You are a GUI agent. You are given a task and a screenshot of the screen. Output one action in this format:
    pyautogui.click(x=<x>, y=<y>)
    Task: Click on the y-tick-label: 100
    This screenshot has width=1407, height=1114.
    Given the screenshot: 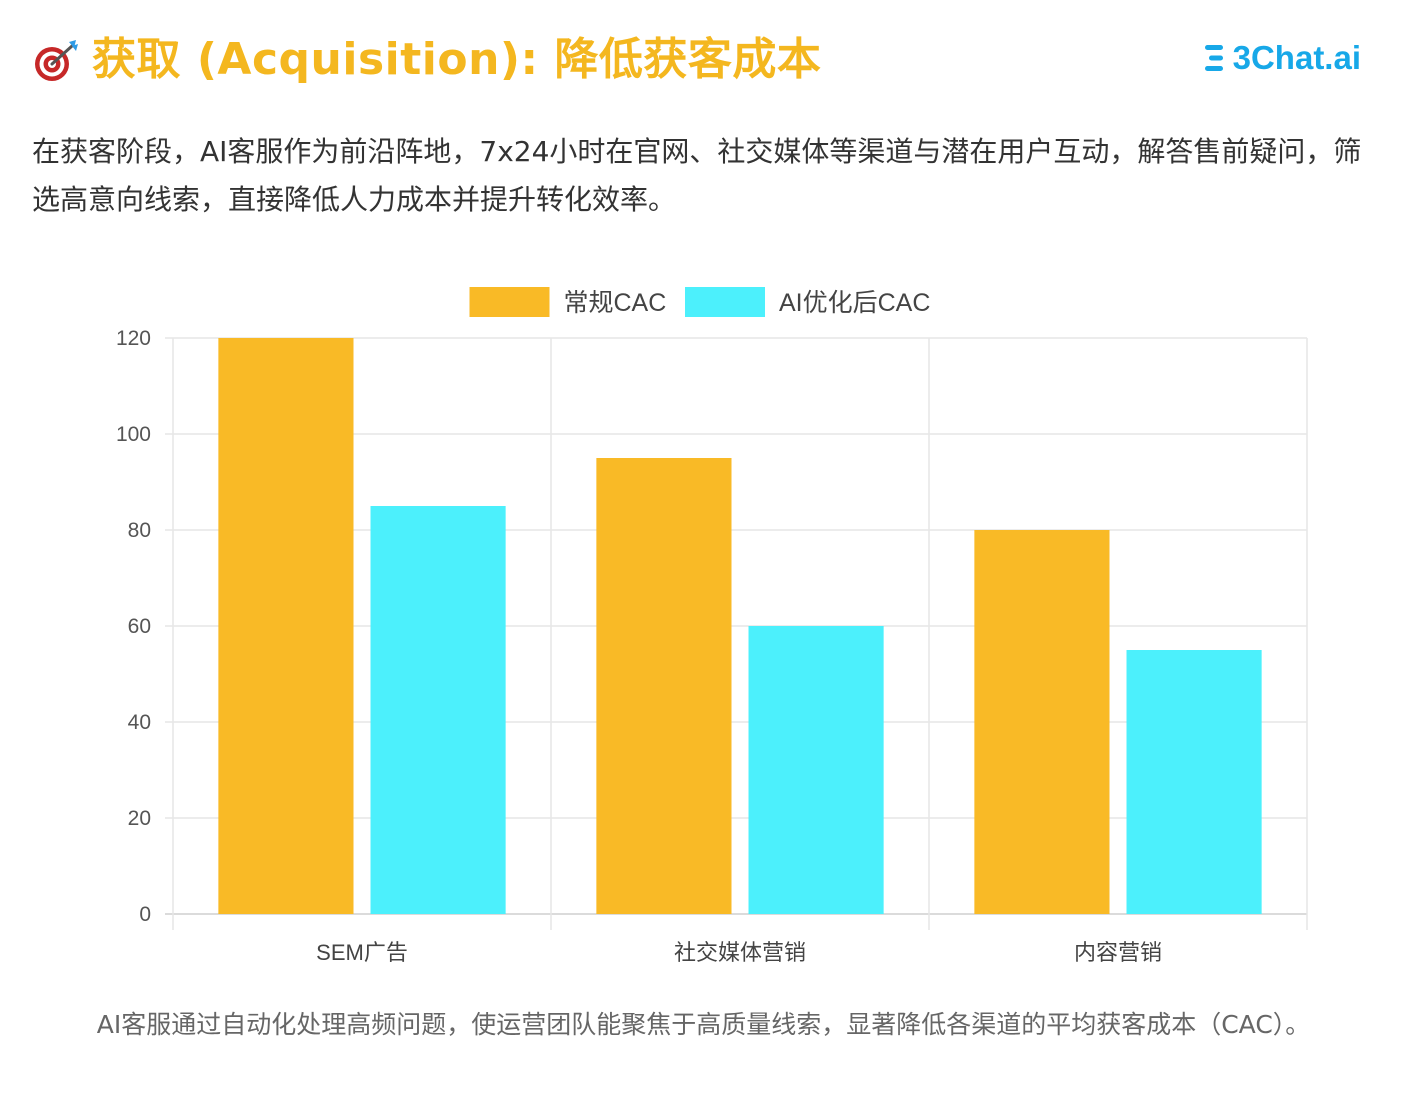 What is the action you would take?
    pyautogui.click(x=133, y=434)
    